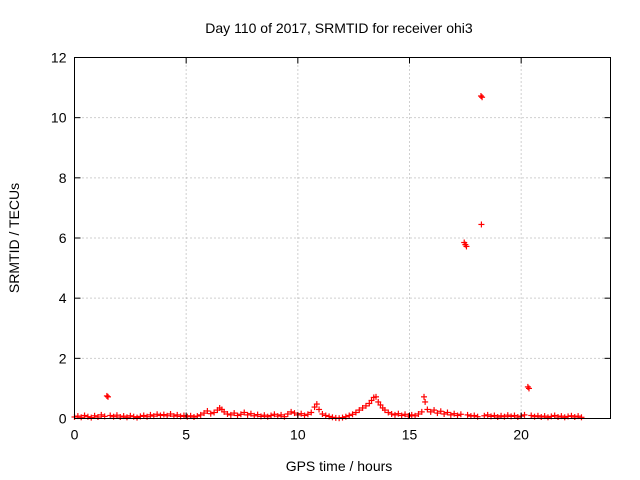 The width and height of the screenshot is (640, 480). I want to click on y-tick-label: 0, so click(63, 419).